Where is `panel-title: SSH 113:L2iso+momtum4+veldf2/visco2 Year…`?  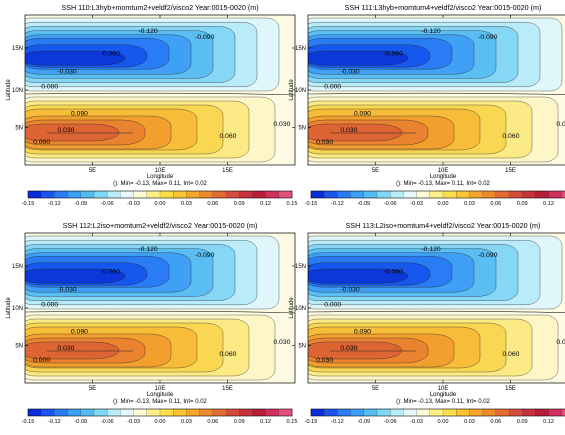 panel-title: SSH 113:L2iso+momtum4+veldf2/visco2 Year… is located at coordinates (443, 225).